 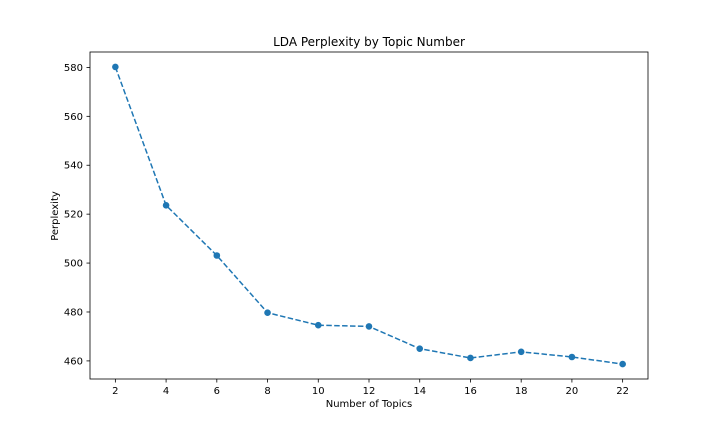 I want to click on y-tick-label: 560, so click(x=73, y=117).